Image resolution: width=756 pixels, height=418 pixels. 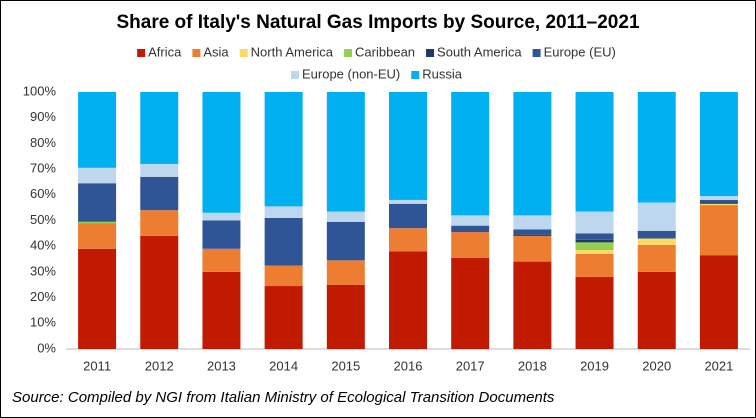 I want to click on y-tick-label: 90%, so click(x=43, y=116).